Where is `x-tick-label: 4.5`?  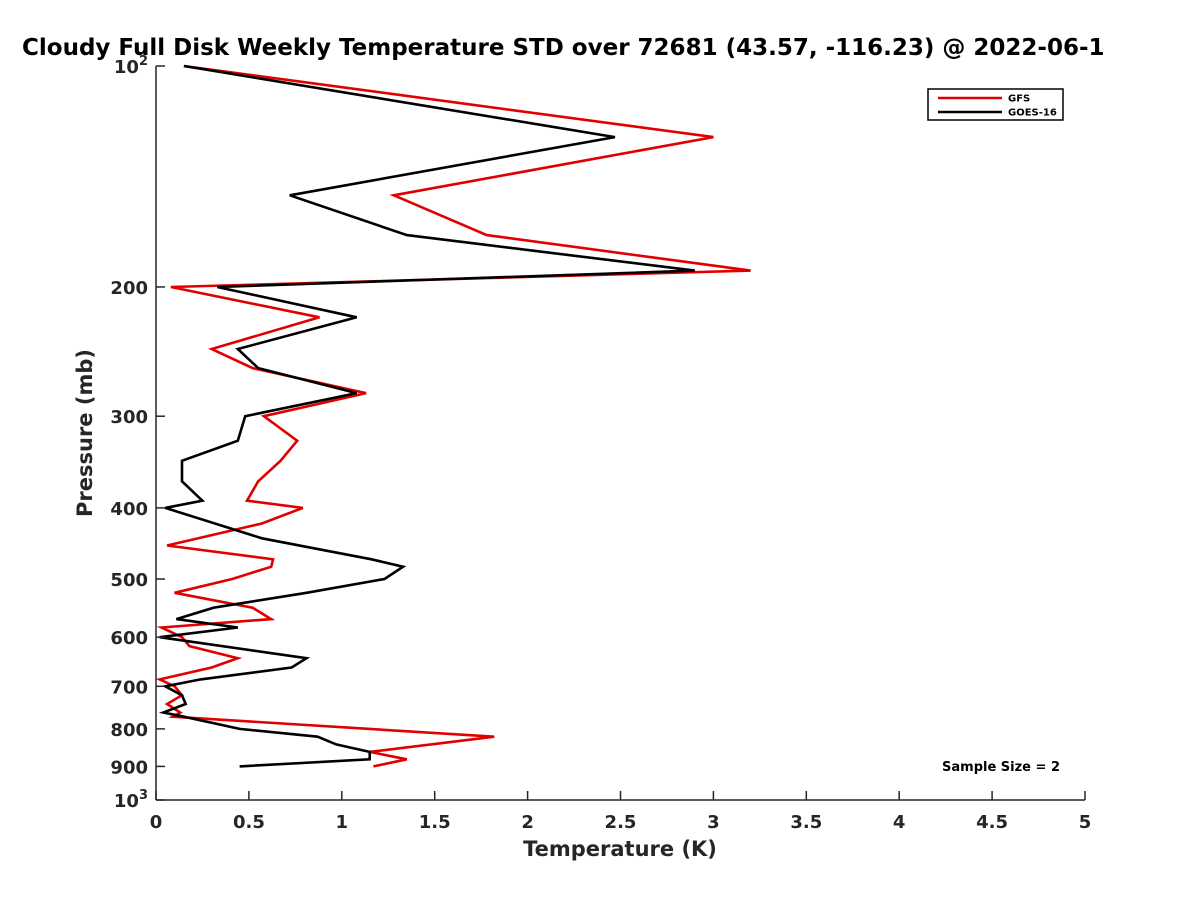 x-tick-label: 4.5 is located at coordinates (992, 822).